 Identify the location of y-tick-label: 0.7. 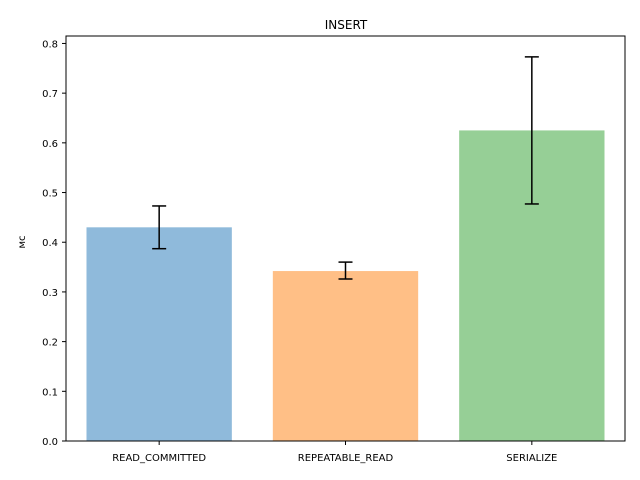
(50, 94).